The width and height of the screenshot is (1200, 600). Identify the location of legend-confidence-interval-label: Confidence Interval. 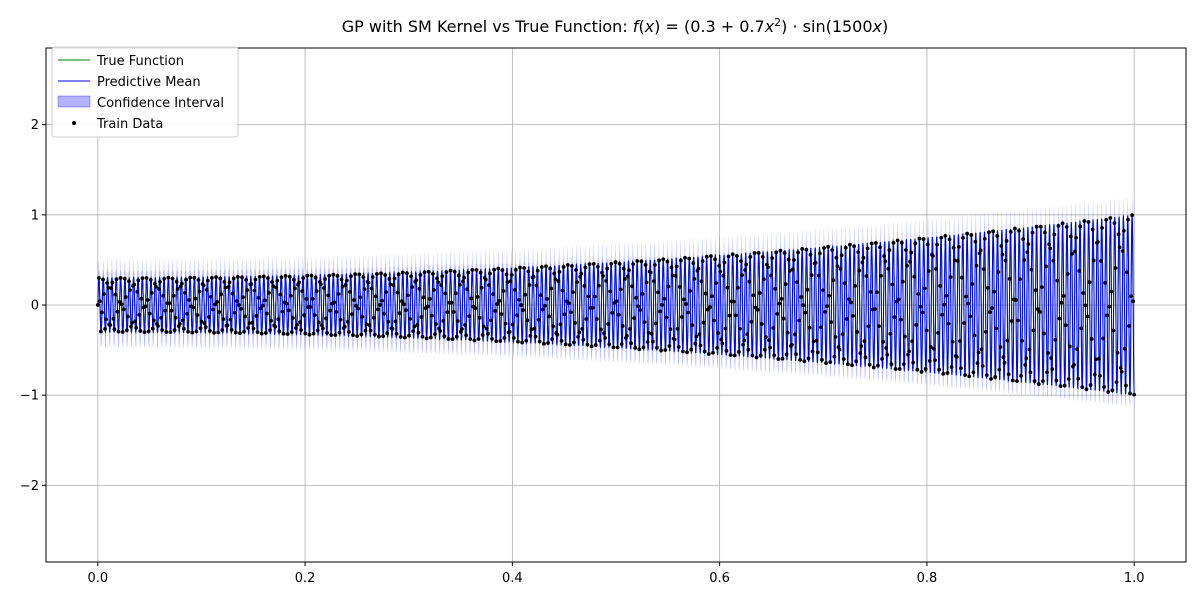
(160, 103).